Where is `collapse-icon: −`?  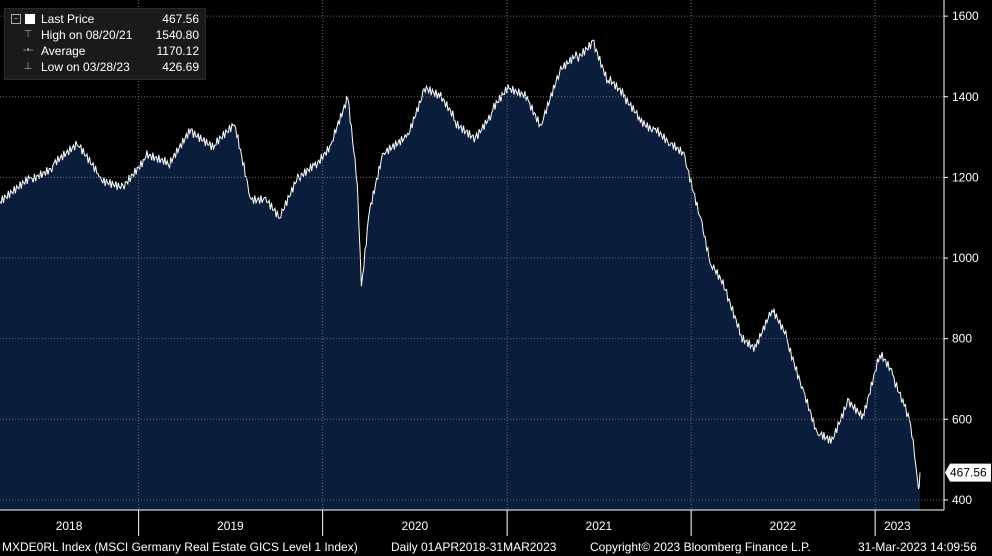
collapse-icon: − is located at coordinates (16, 19).